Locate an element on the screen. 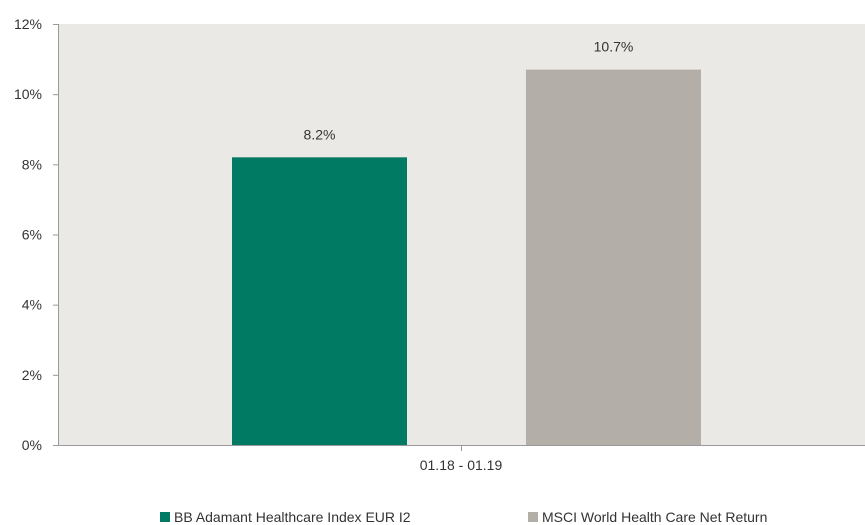  y-tick-label: 8% is located at coordinates (32, 164).